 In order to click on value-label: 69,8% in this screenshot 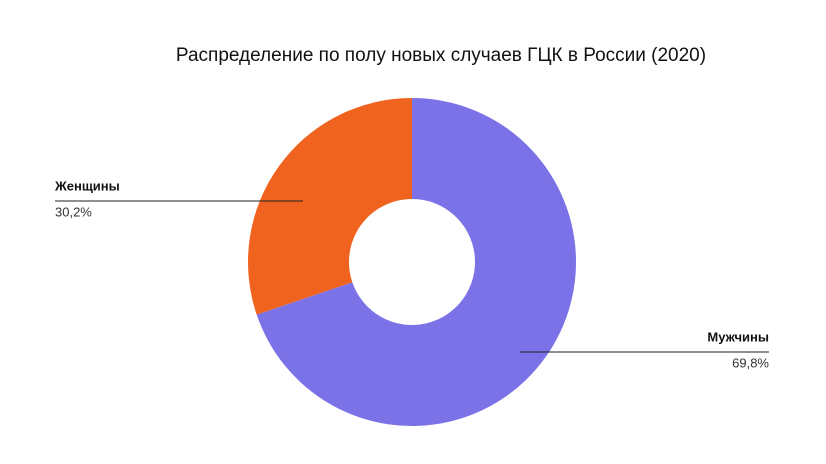, I will do `click(750, 362)`.